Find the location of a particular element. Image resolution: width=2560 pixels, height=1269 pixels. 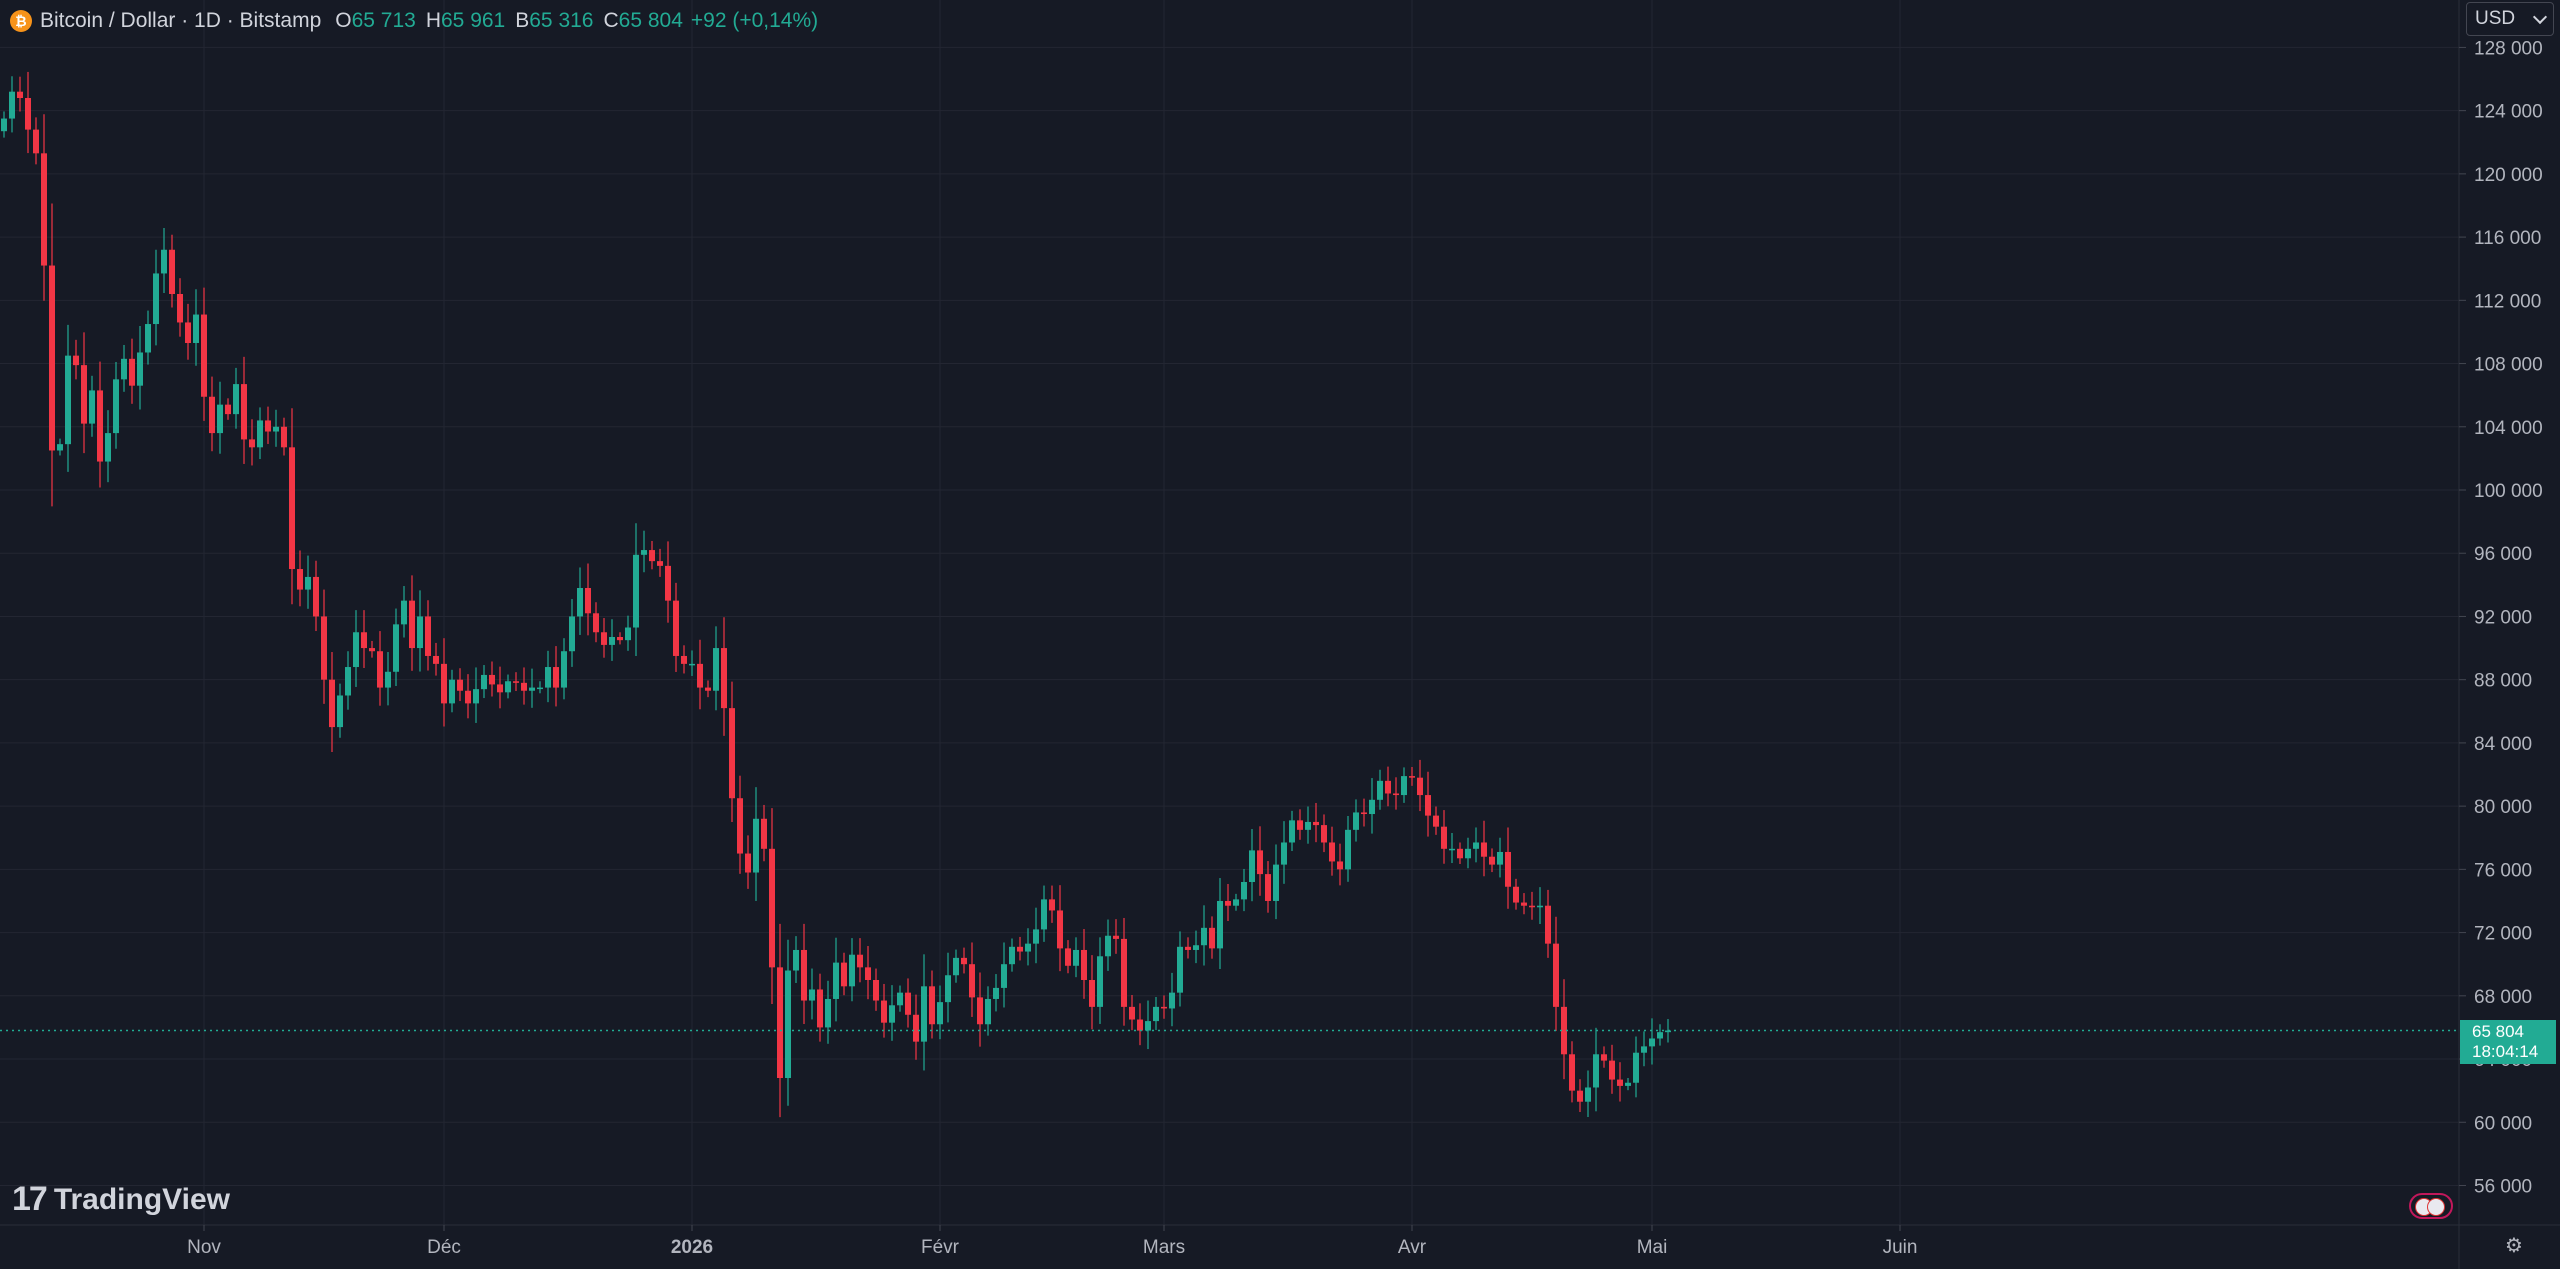

price-tick-label: 68 000 is located at coordinates (2503, 997).